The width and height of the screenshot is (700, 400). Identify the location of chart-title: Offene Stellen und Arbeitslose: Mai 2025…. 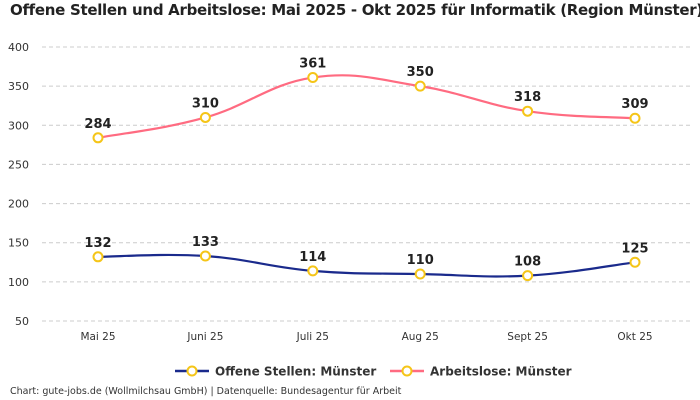
(355, 10).